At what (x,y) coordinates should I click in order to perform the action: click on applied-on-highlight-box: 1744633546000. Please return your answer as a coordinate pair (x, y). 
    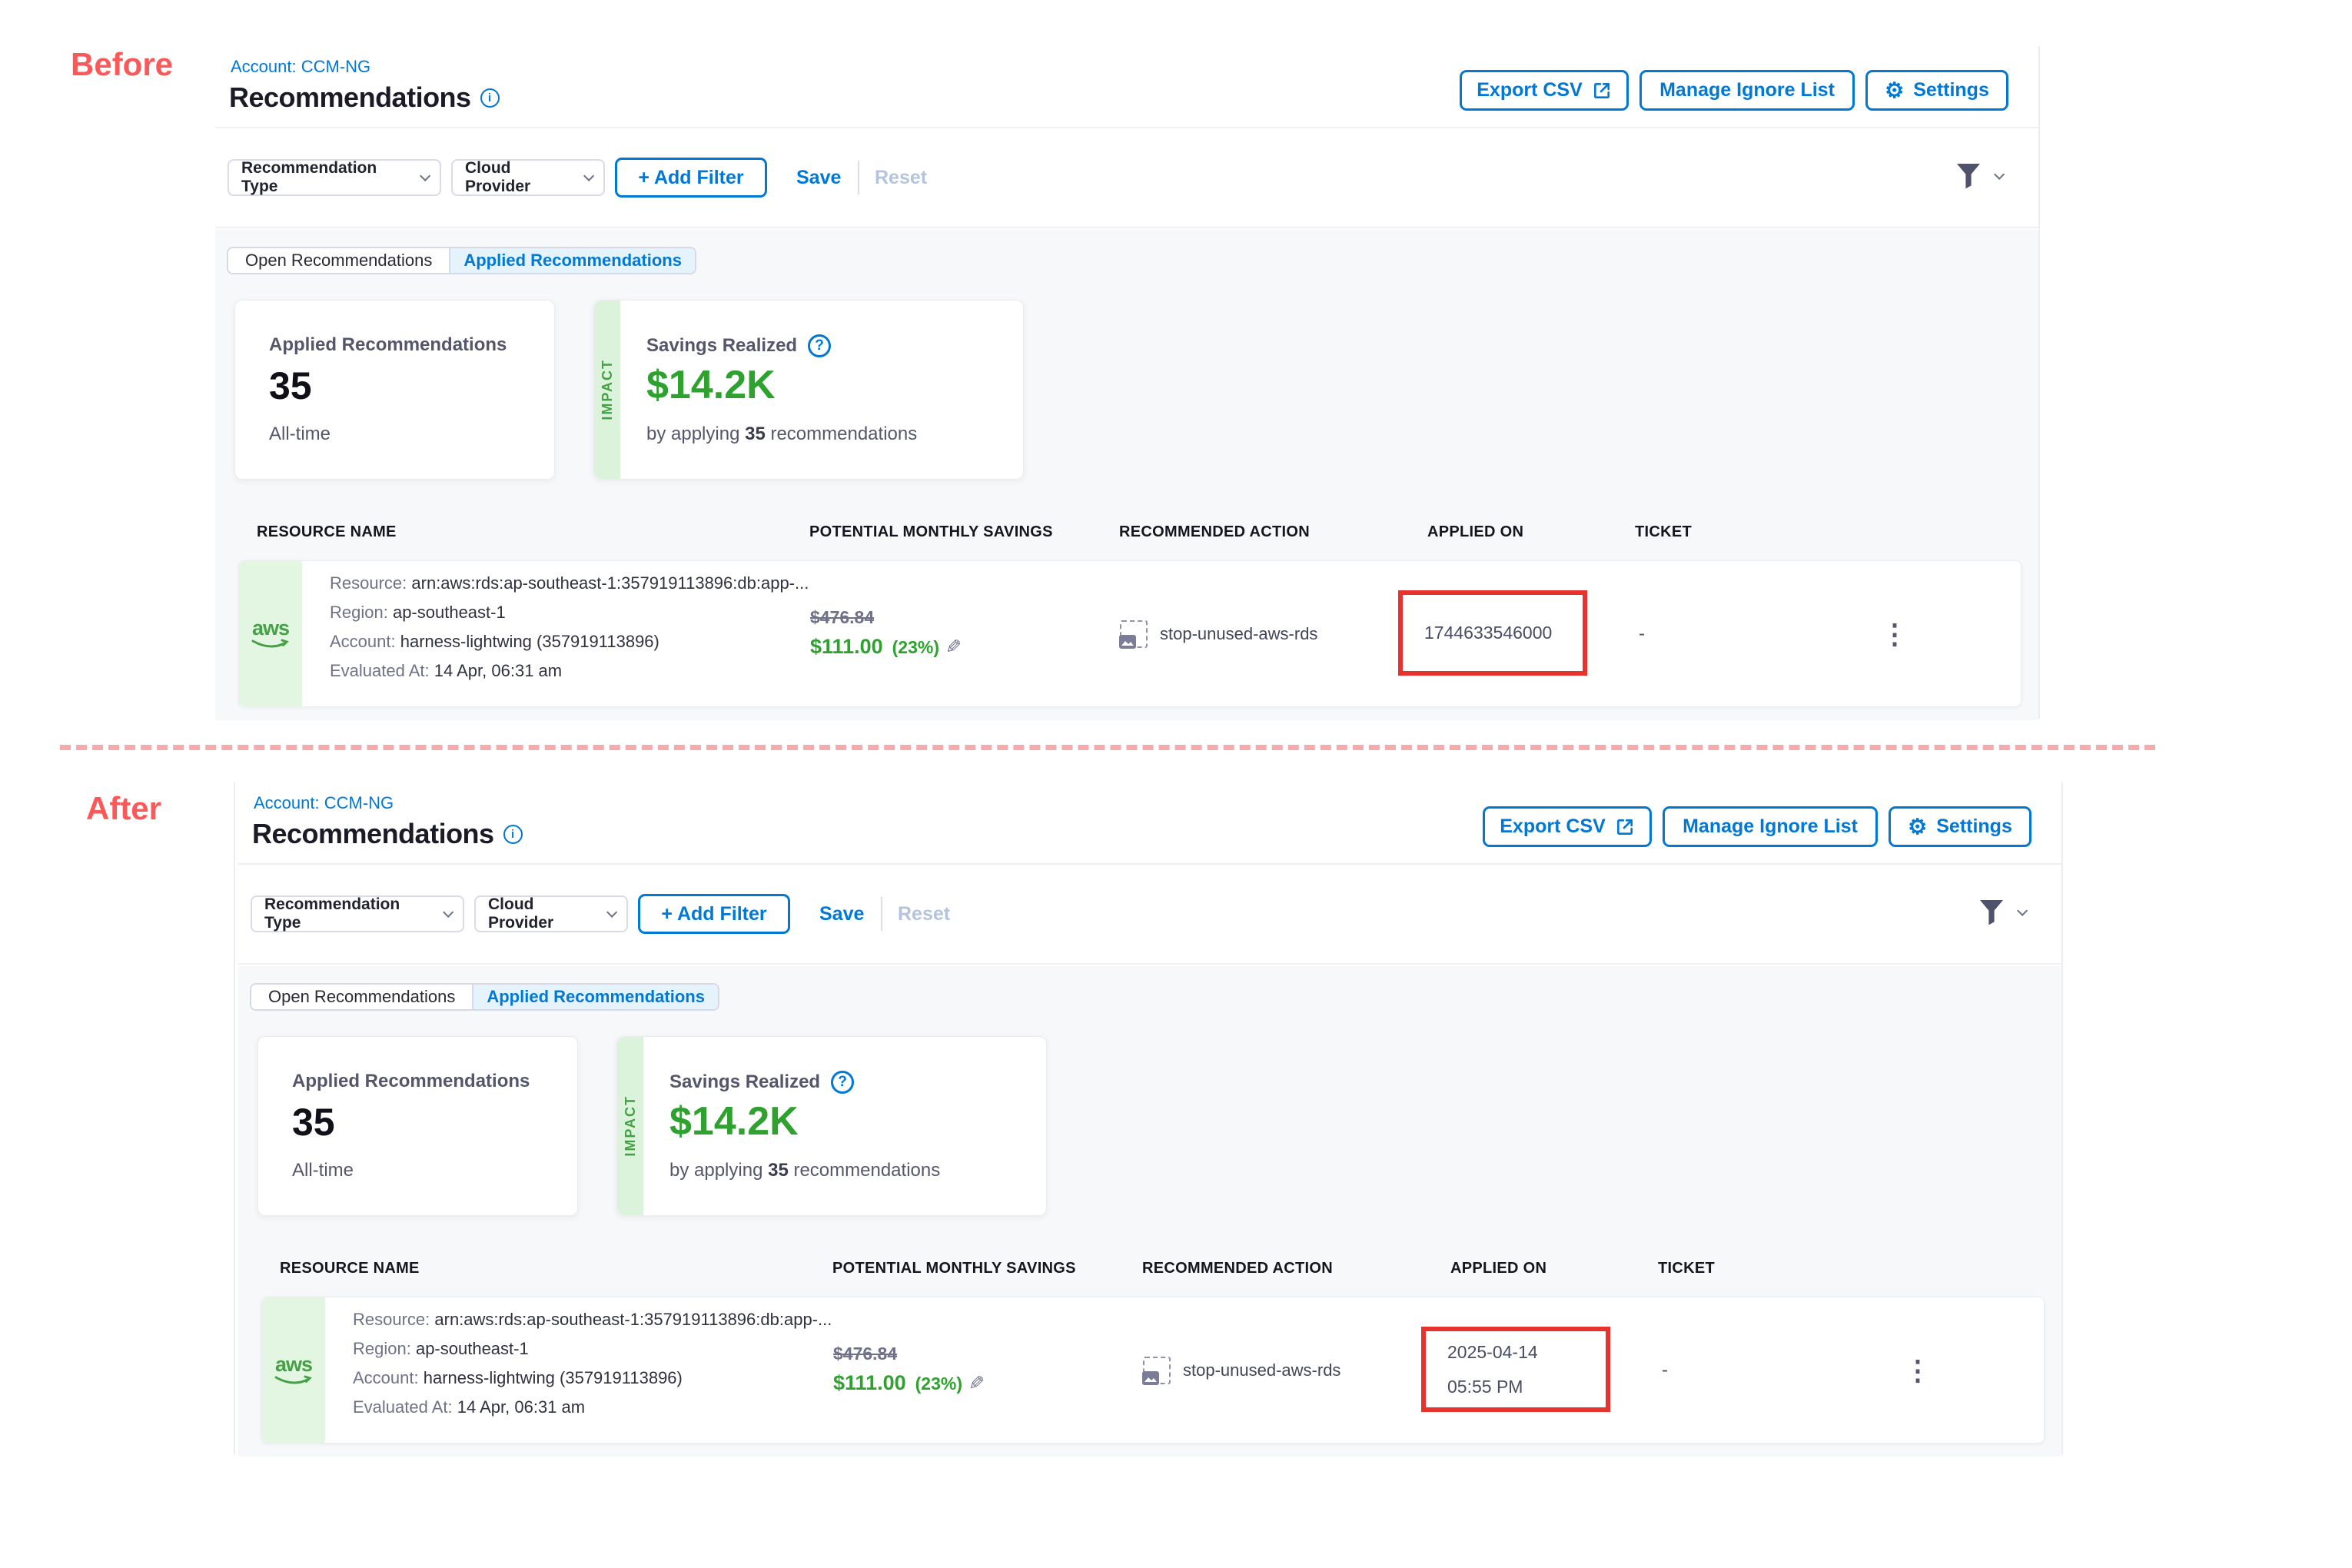
    Looking at the image, I should click on (1492, 633).